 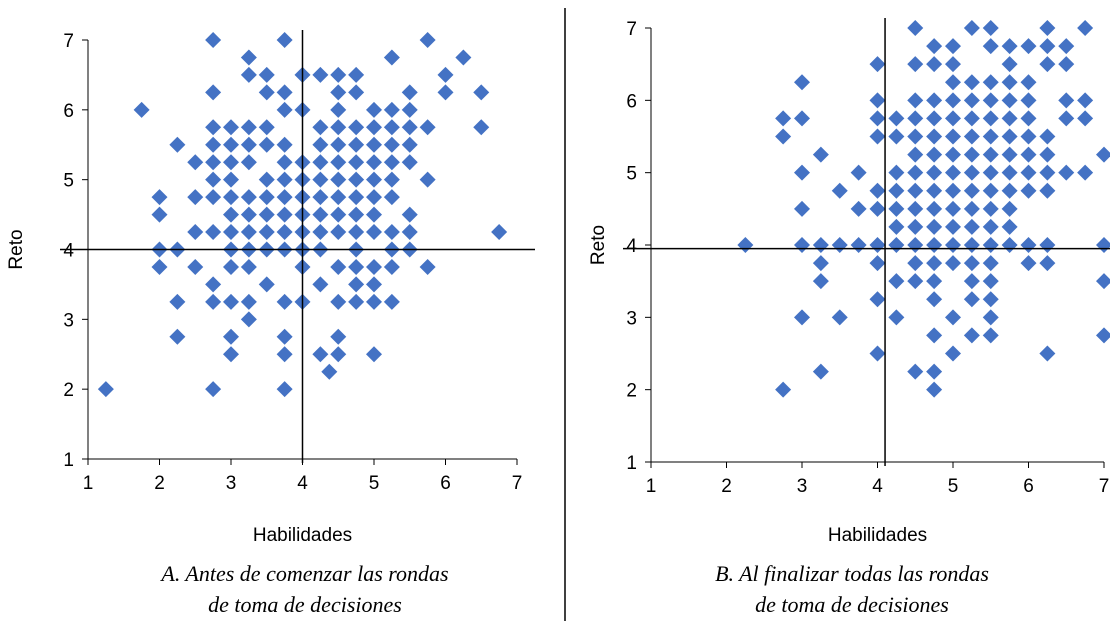 What do you see at coordinates (1104, 486) in the screenshot?
I see `x-tick-label: 7` at bounding box center [1104, 486].